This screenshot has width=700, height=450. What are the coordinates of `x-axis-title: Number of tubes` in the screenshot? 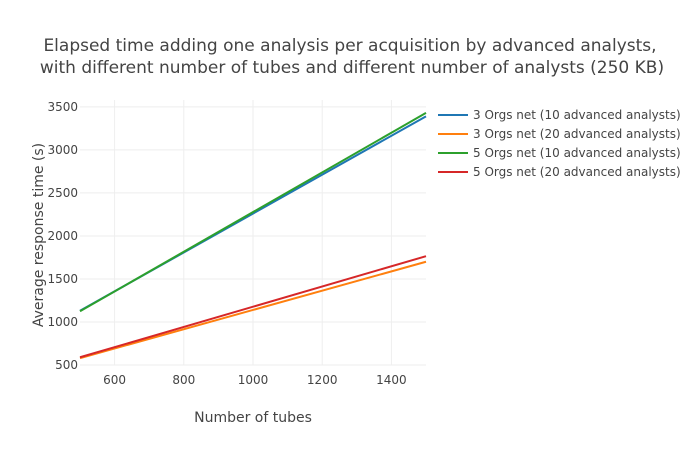 It's located at (253, 418).